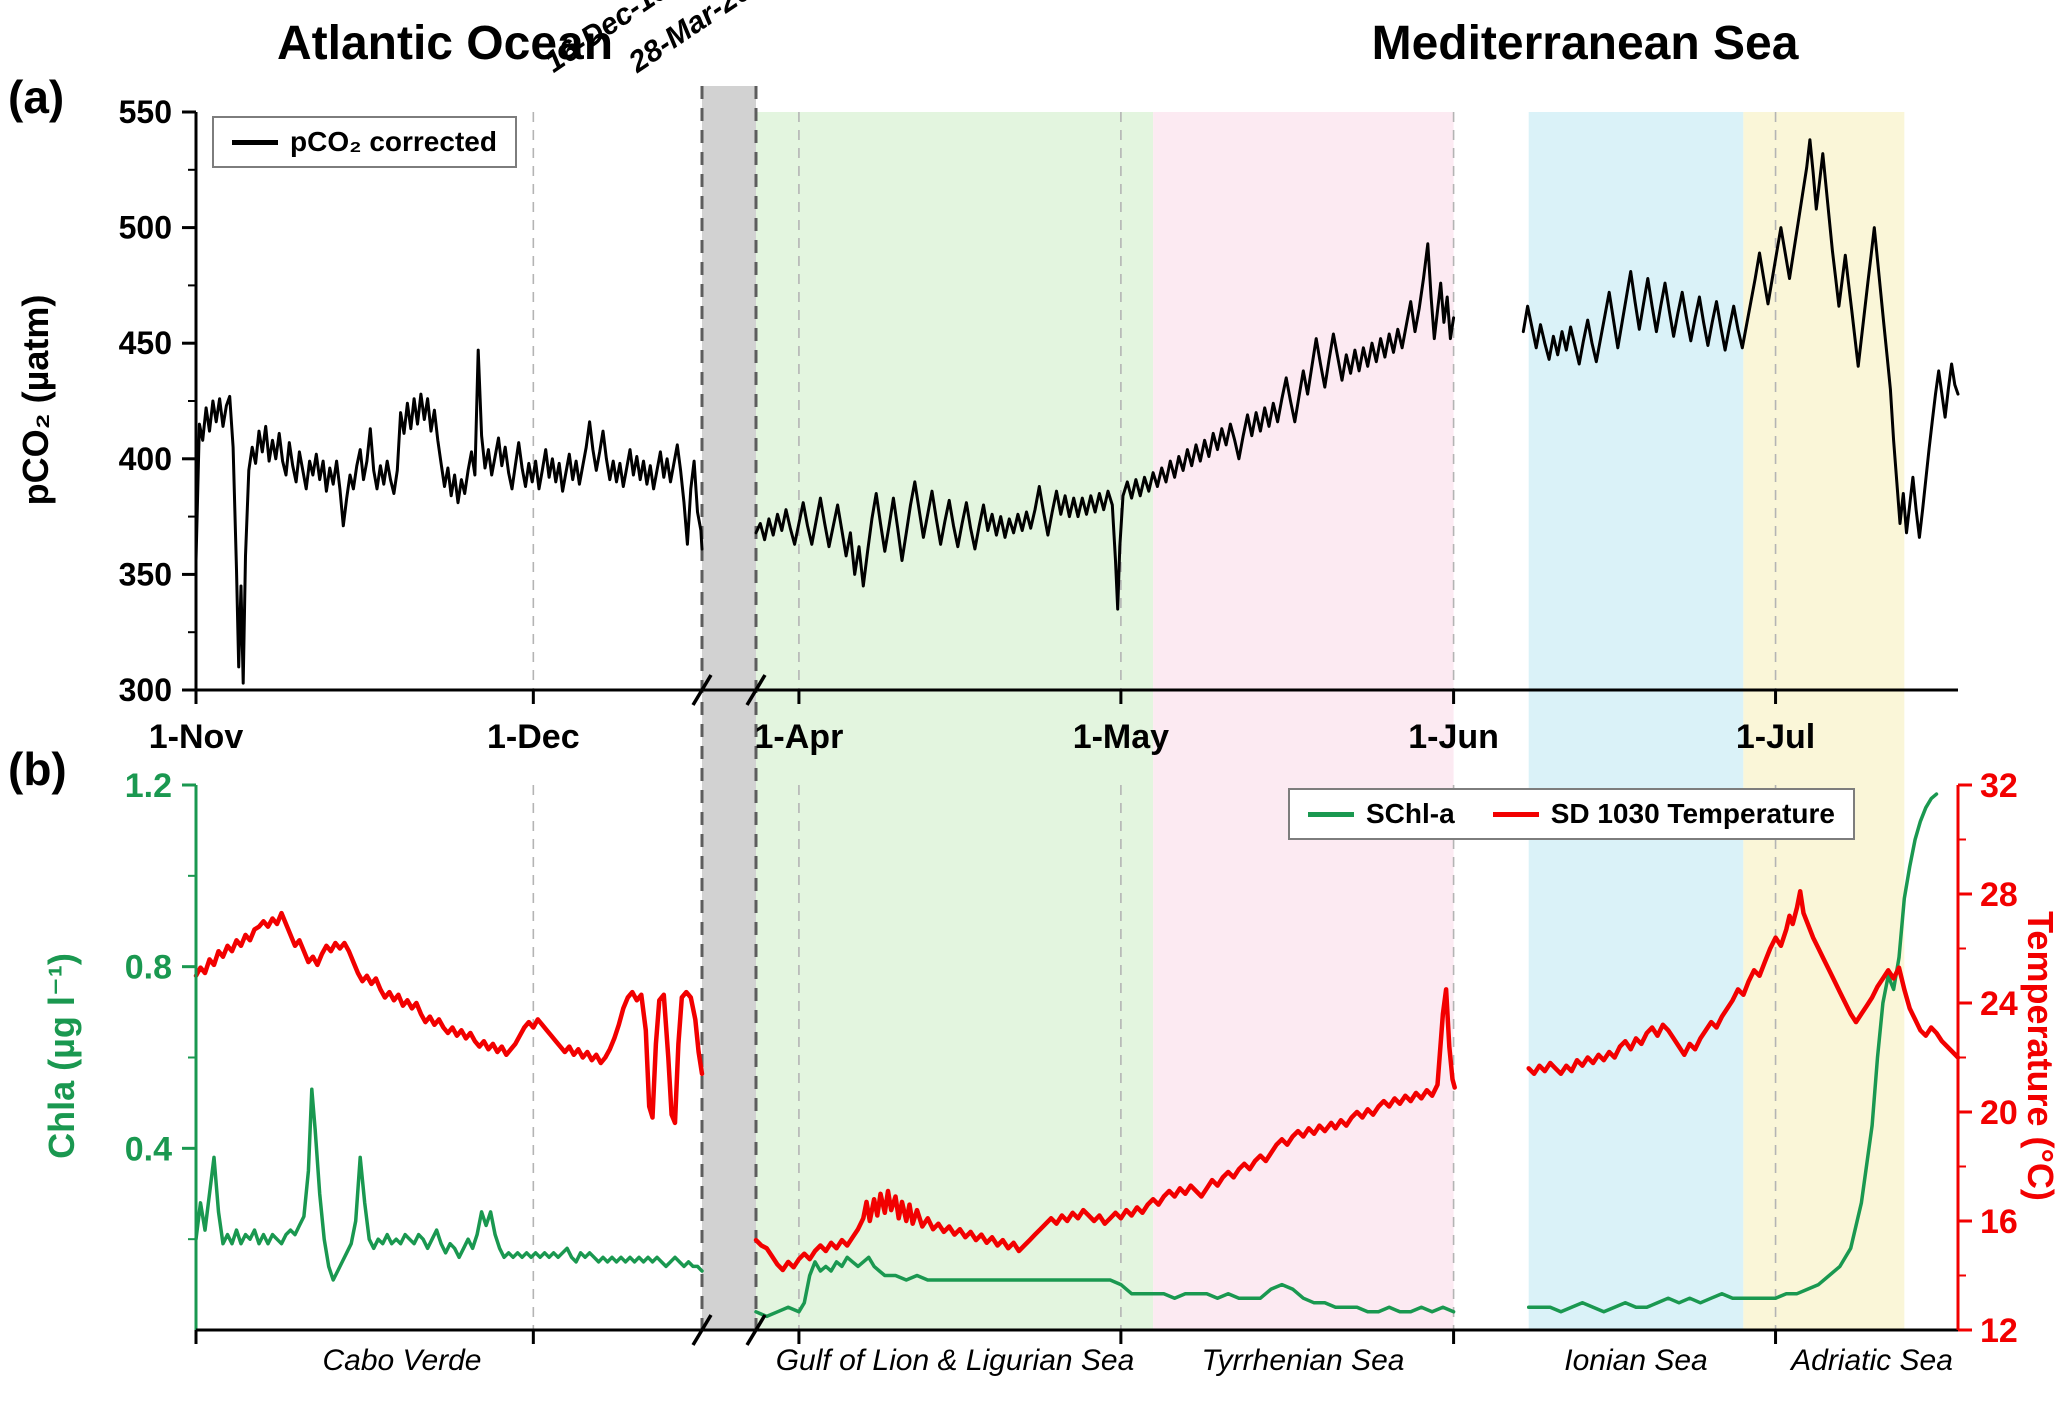 The height and width of the screenshot is (1408, 2067). What do you see at coordinates (148, 786) in the screenshot?
I see `chla-tick-label: 1.2` at bounding box center [148, 786].